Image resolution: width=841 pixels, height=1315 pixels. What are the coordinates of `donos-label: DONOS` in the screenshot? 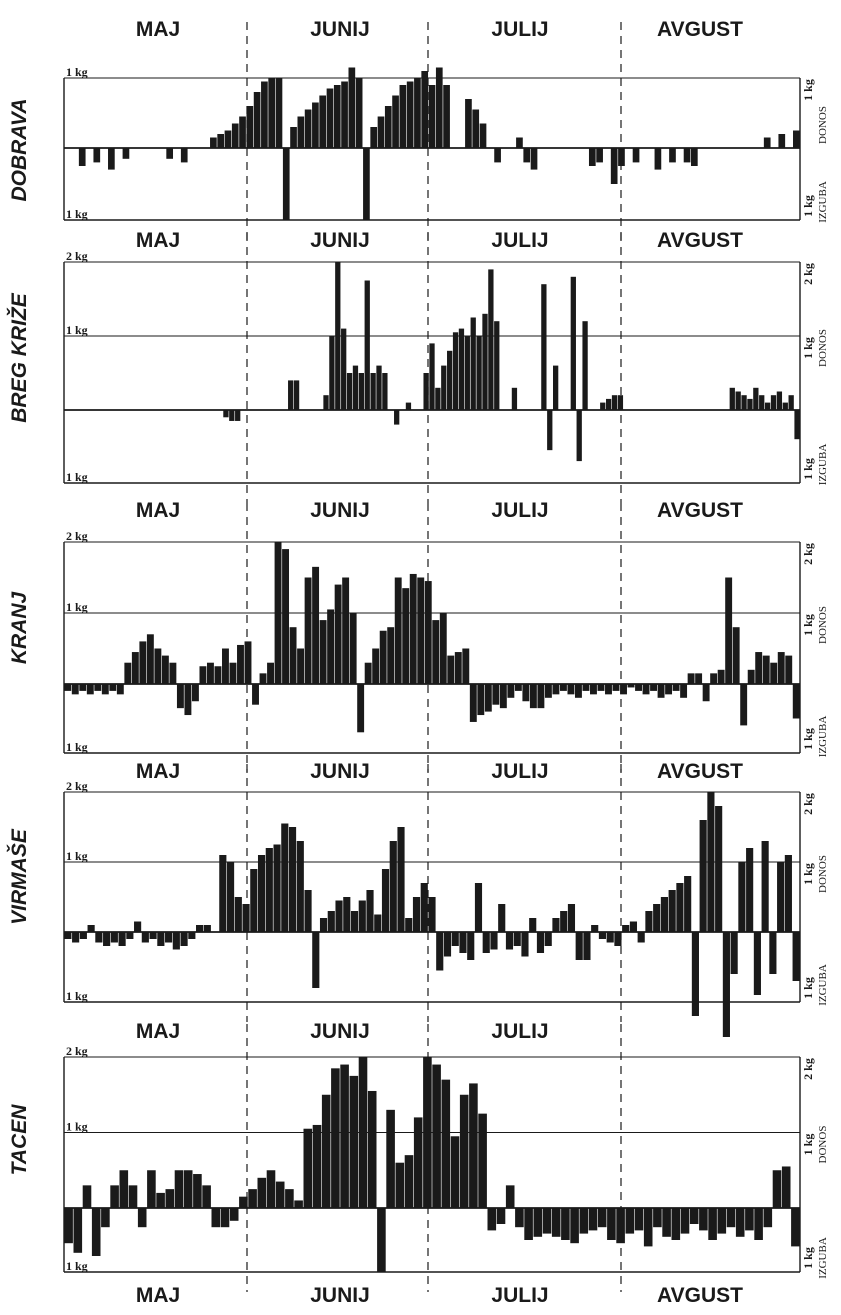 It's located at (823, 874).